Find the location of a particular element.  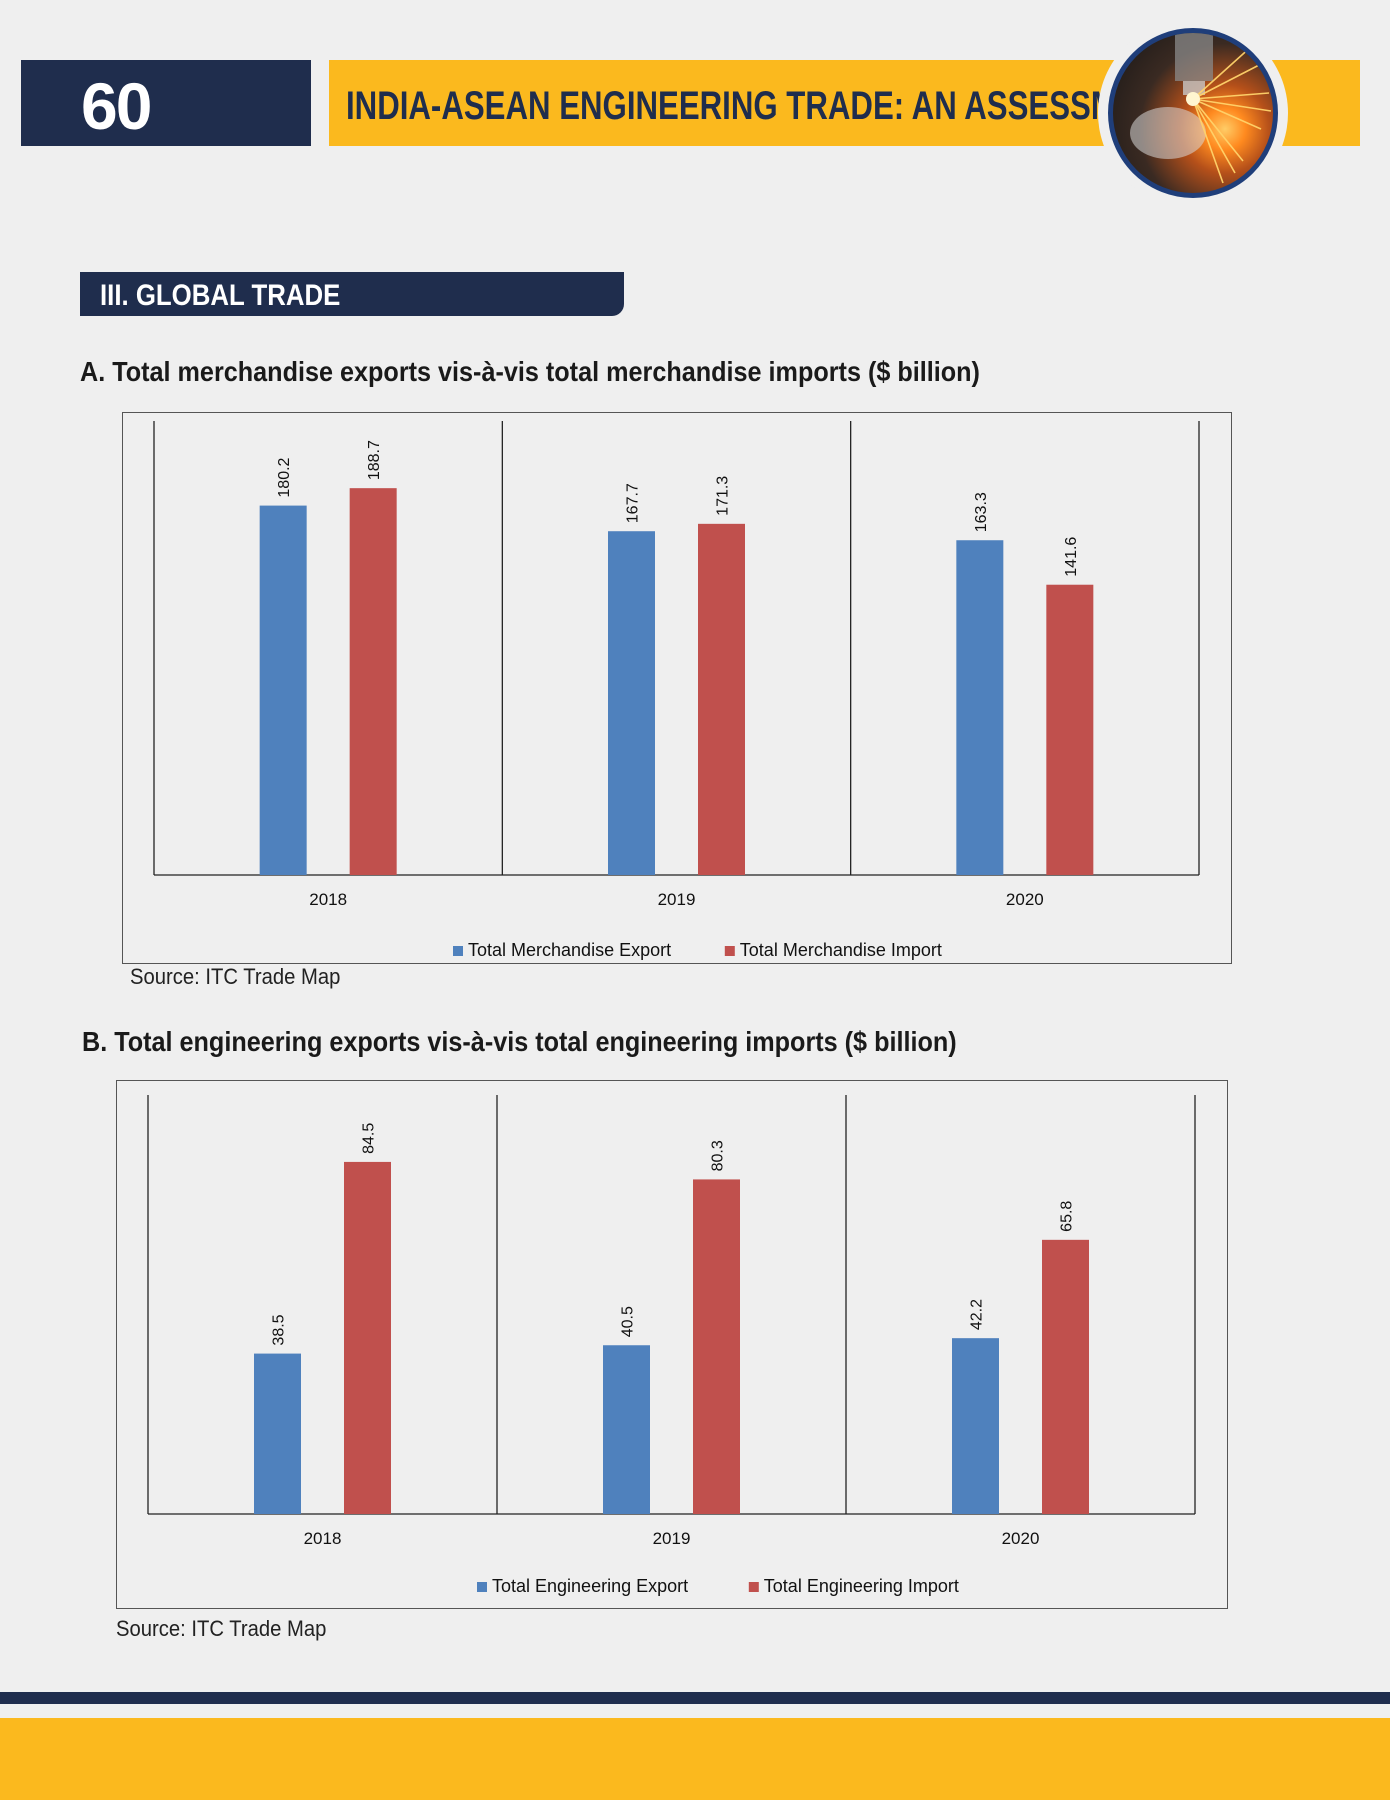

legend-label: Total Merchandise Export is located at coordinates (569, 950).